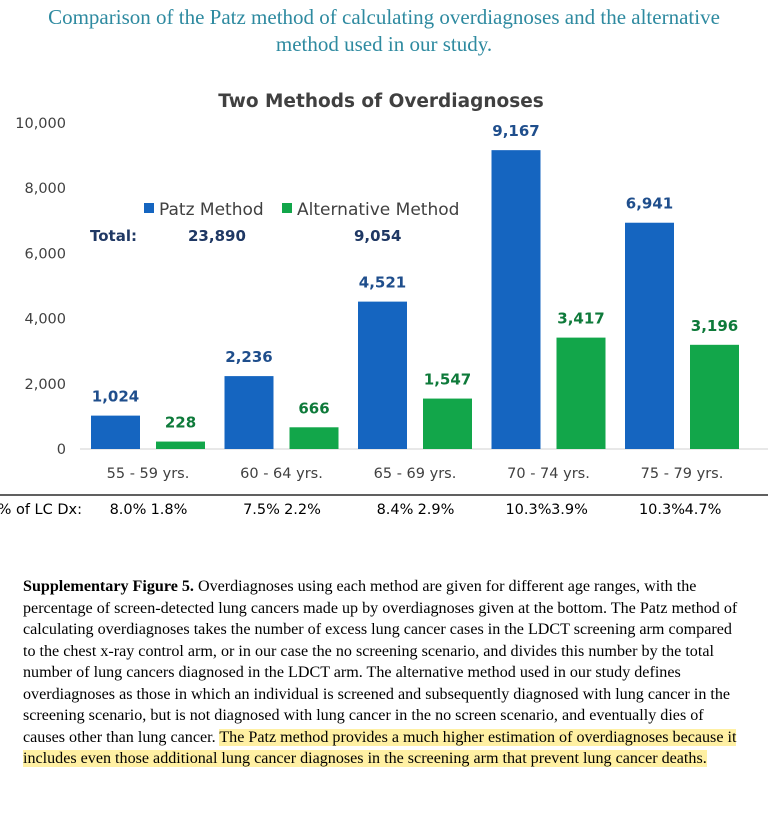  What do you see at coordinates (40, 124) in the screenshot?
I see `y-tick-label: 10,000` at bounding box center [40, 124].